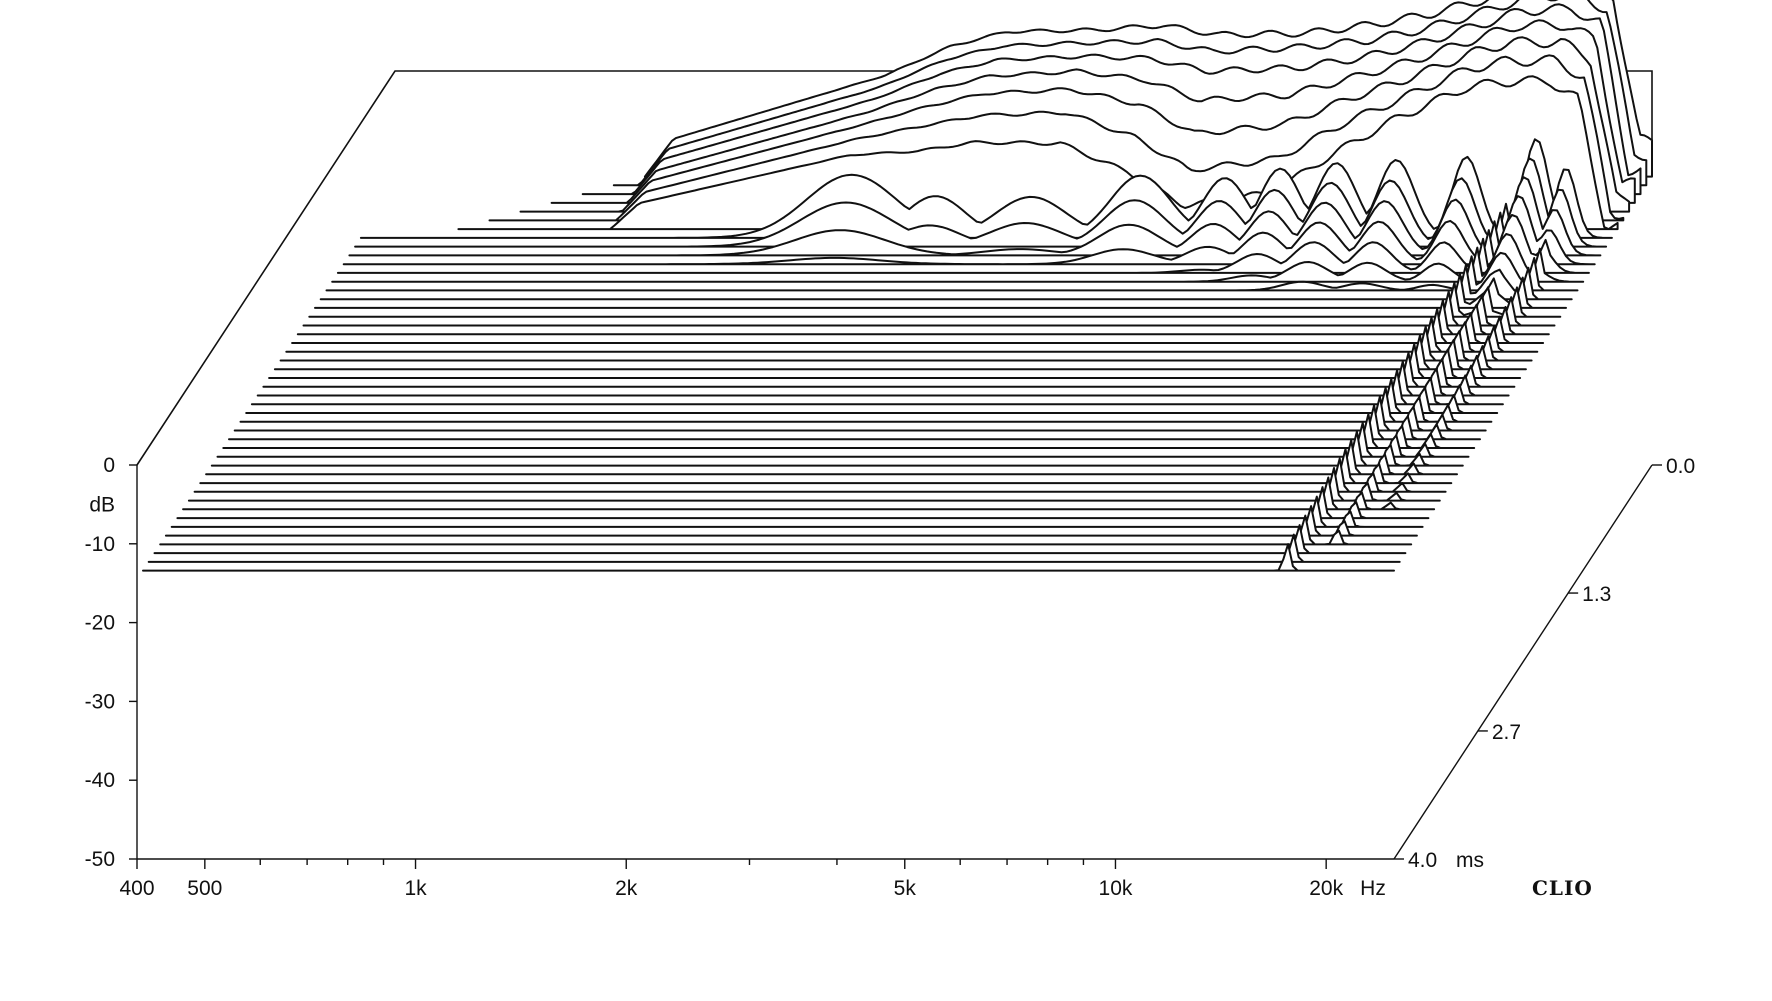 The width and height of the screenshot is (1772, 1001). What do you see at coordinates (1562, 888) in the screenshot?
I see `brand-label: CLIO` at bounding box center [1562, 888].